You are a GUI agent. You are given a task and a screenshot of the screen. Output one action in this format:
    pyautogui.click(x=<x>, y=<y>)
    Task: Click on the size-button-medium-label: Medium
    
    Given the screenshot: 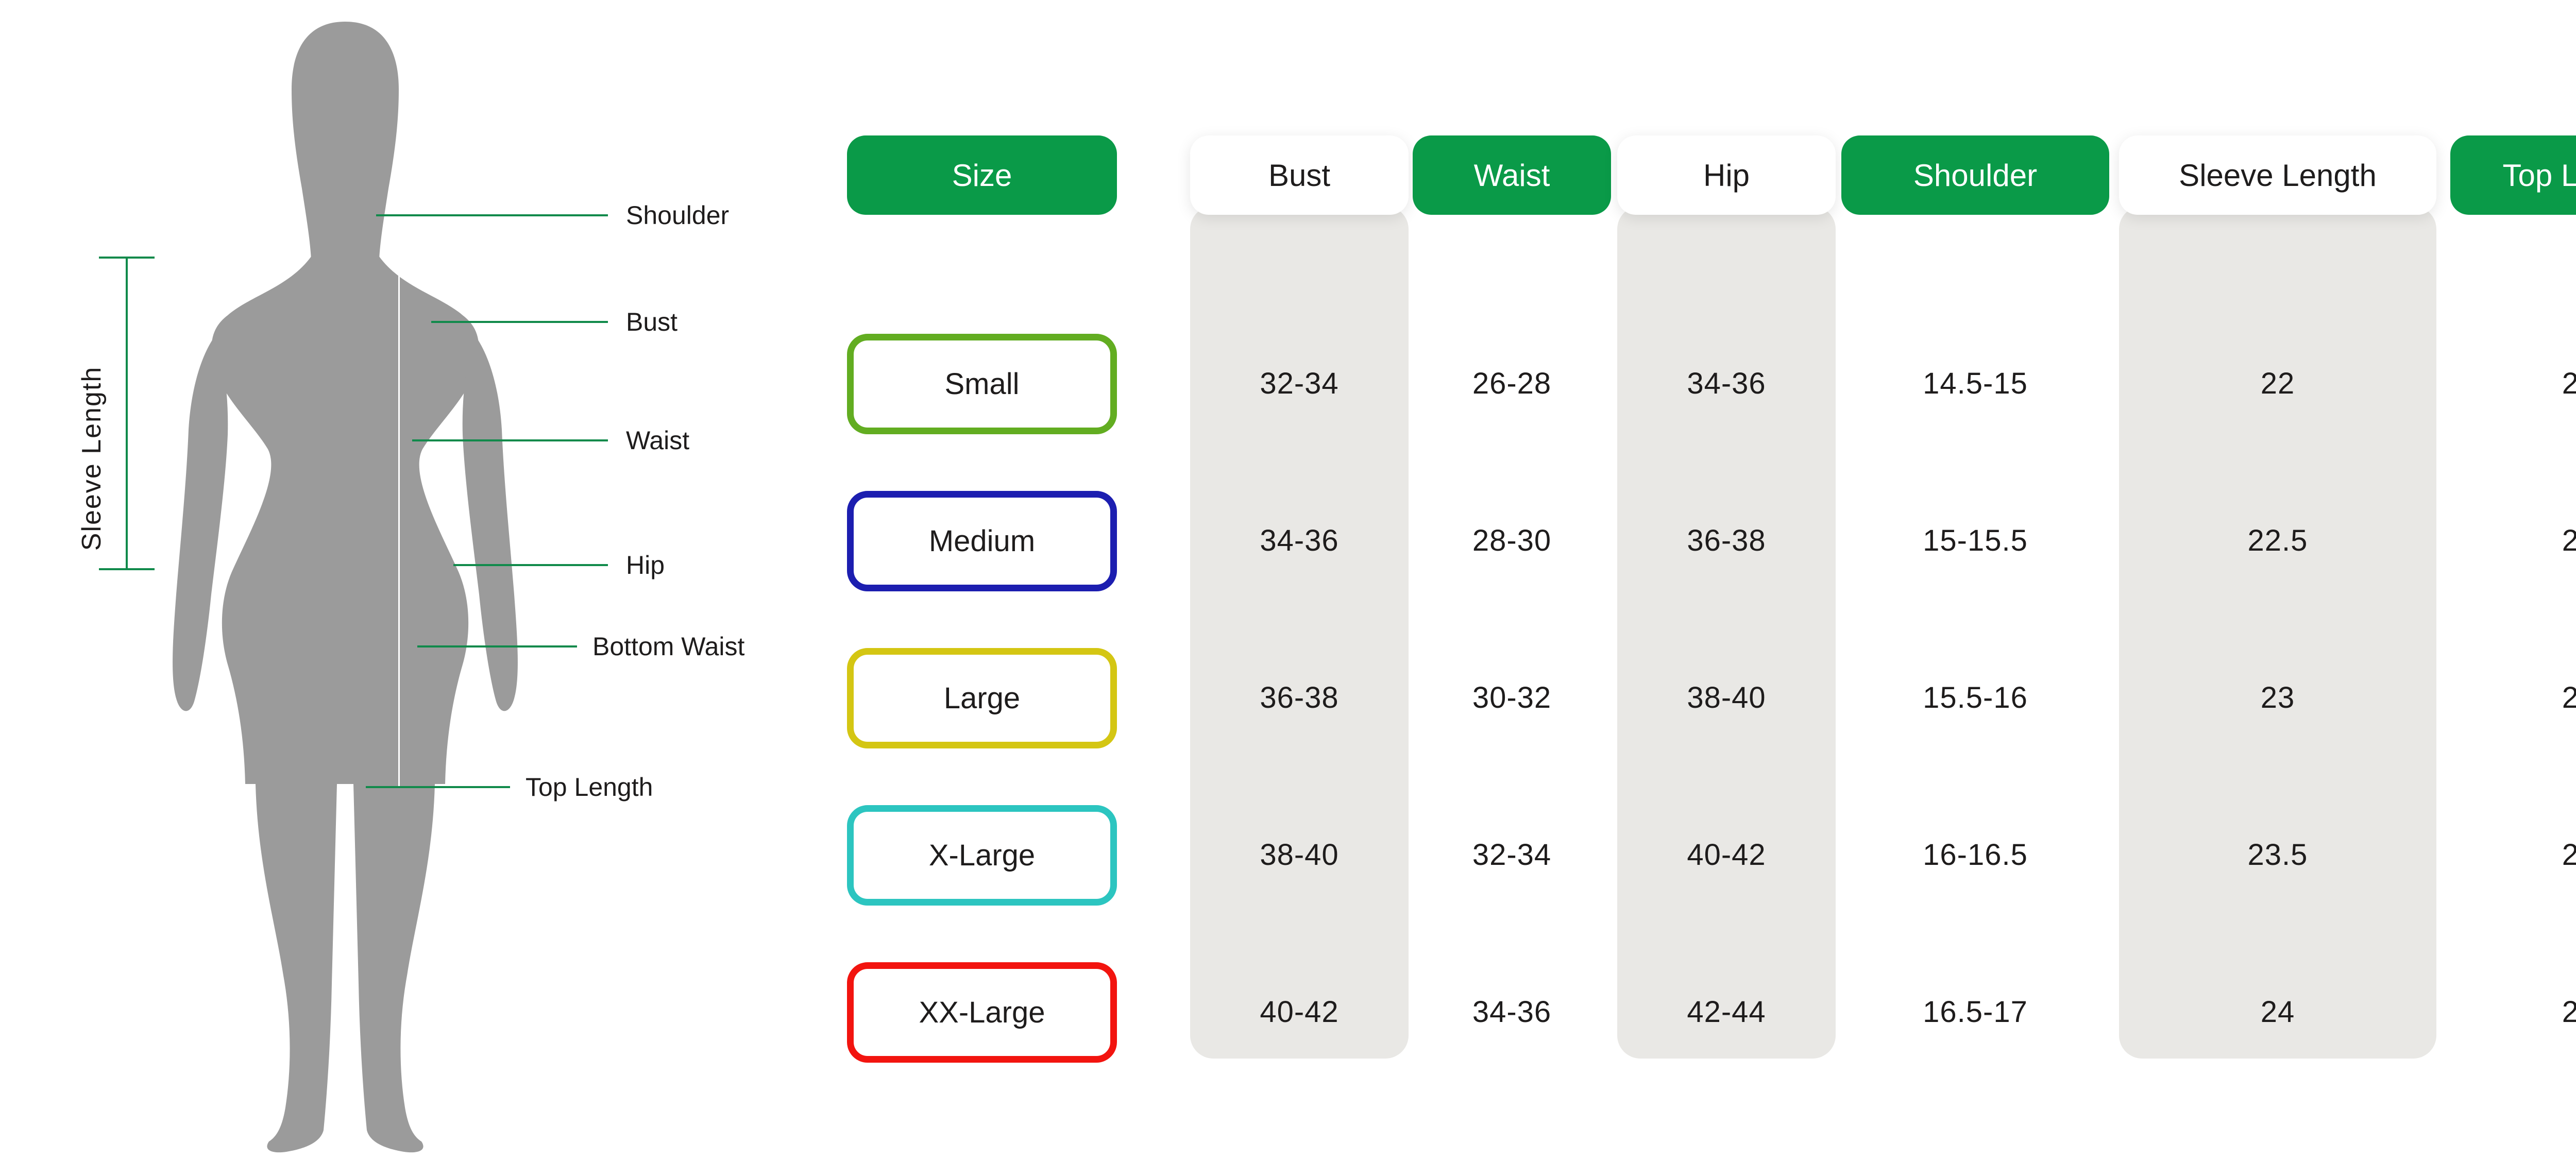 What is the action you would take?
    pyautogui.click(x=982, y=541)
    